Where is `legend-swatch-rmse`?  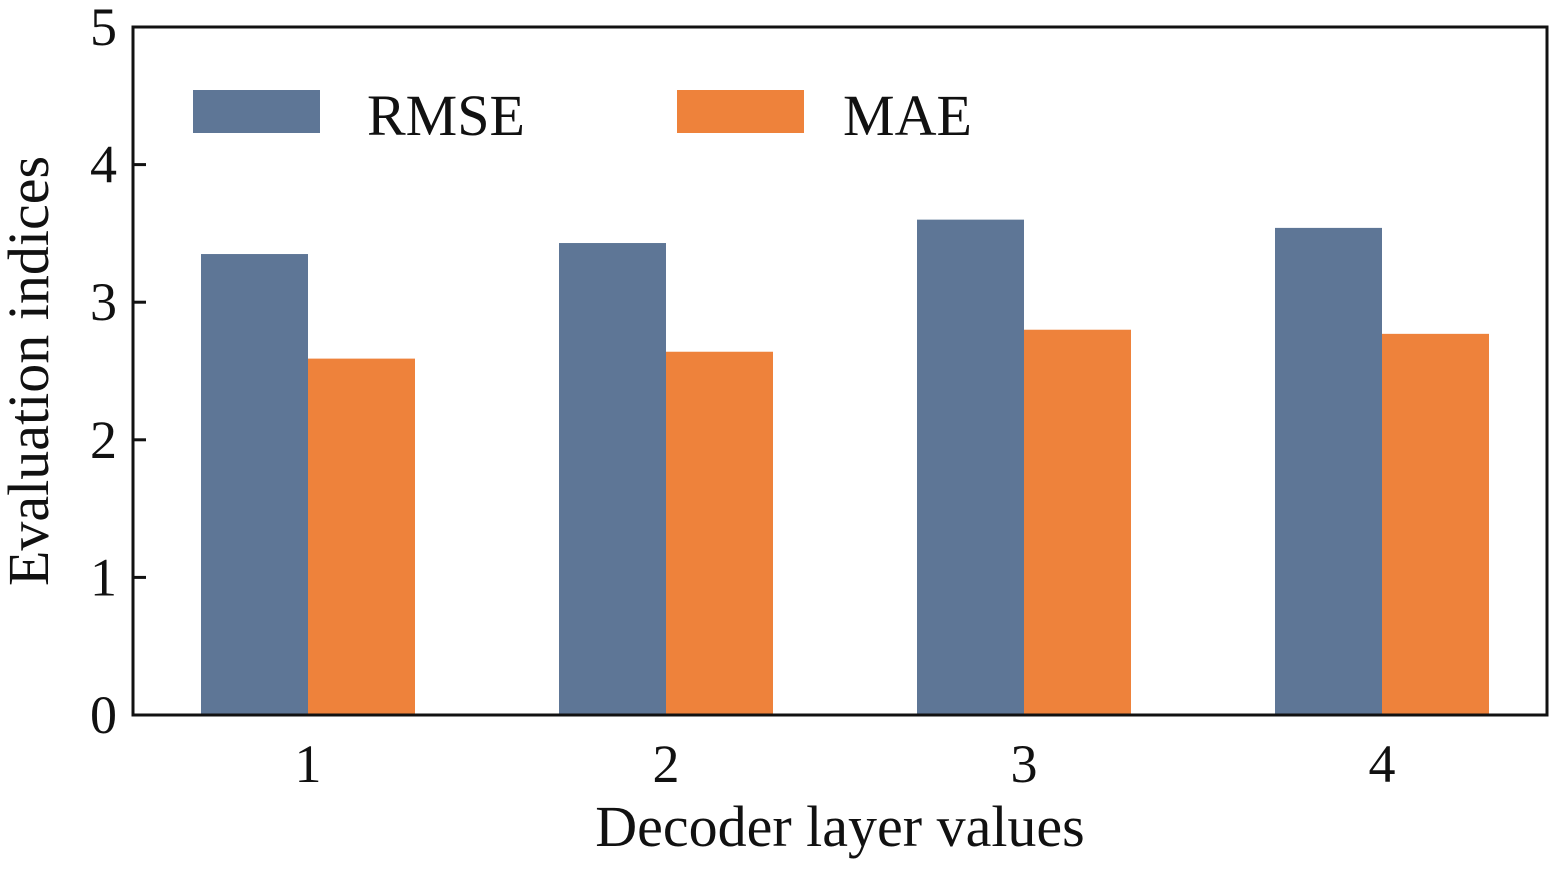 legend-swatch-rmse is located at coordinates (256, 111).